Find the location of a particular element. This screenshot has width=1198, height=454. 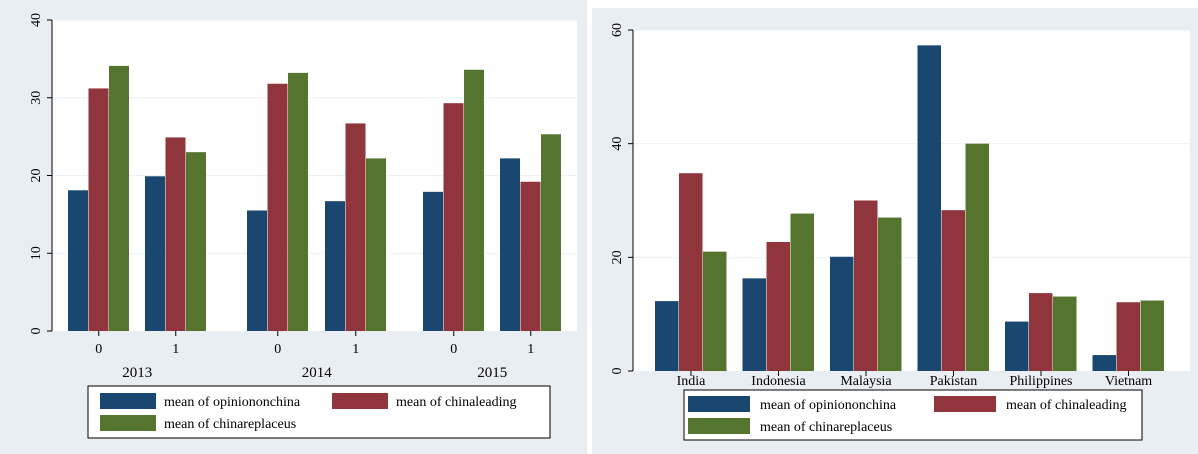

bar-philippines-opiniononchina is located at coordinates (1017, 346).